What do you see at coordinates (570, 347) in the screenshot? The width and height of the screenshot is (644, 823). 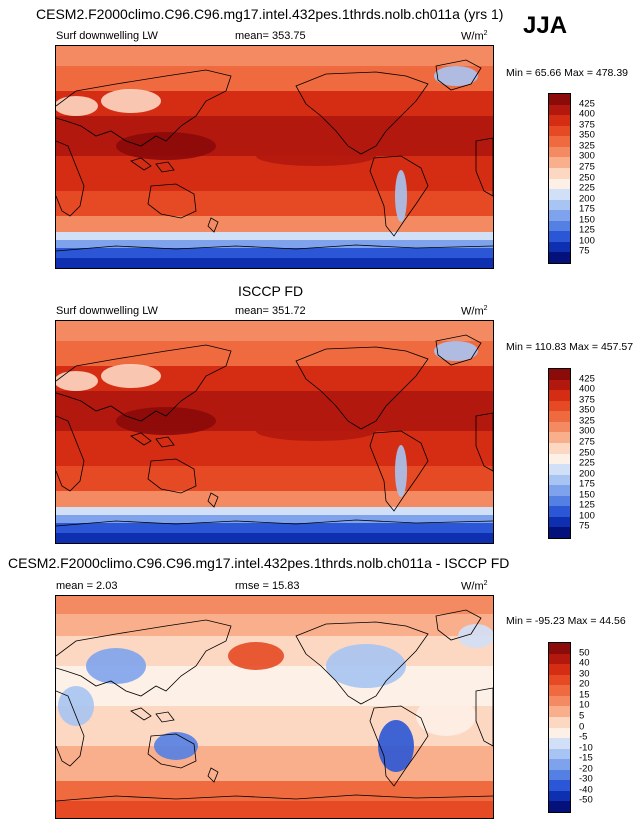 I see `panel2-minmax: Min = 110.83 Max = 457.57` at bounding box center [570, 347].